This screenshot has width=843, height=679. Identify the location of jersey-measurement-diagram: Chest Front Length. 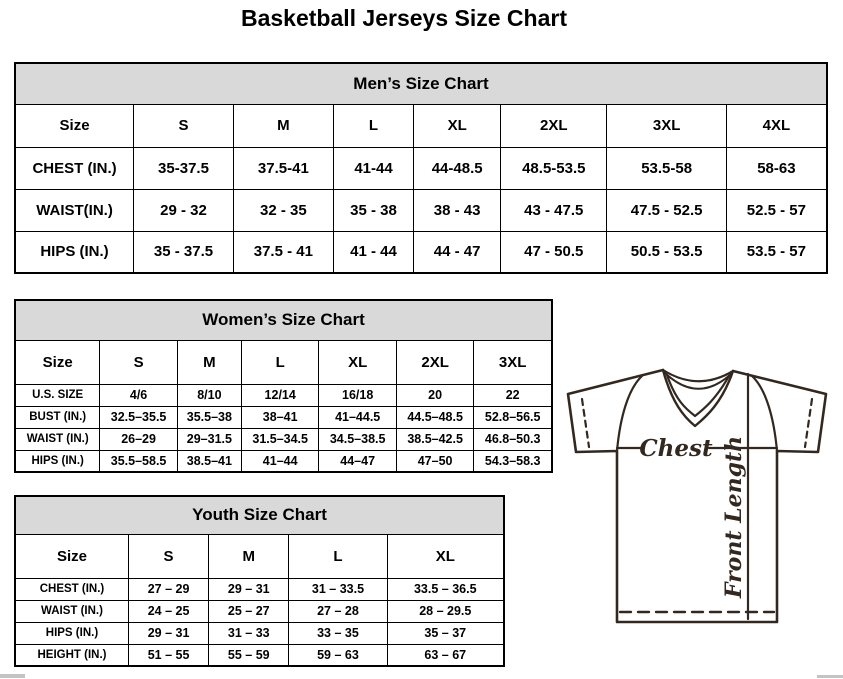
(697, 496).